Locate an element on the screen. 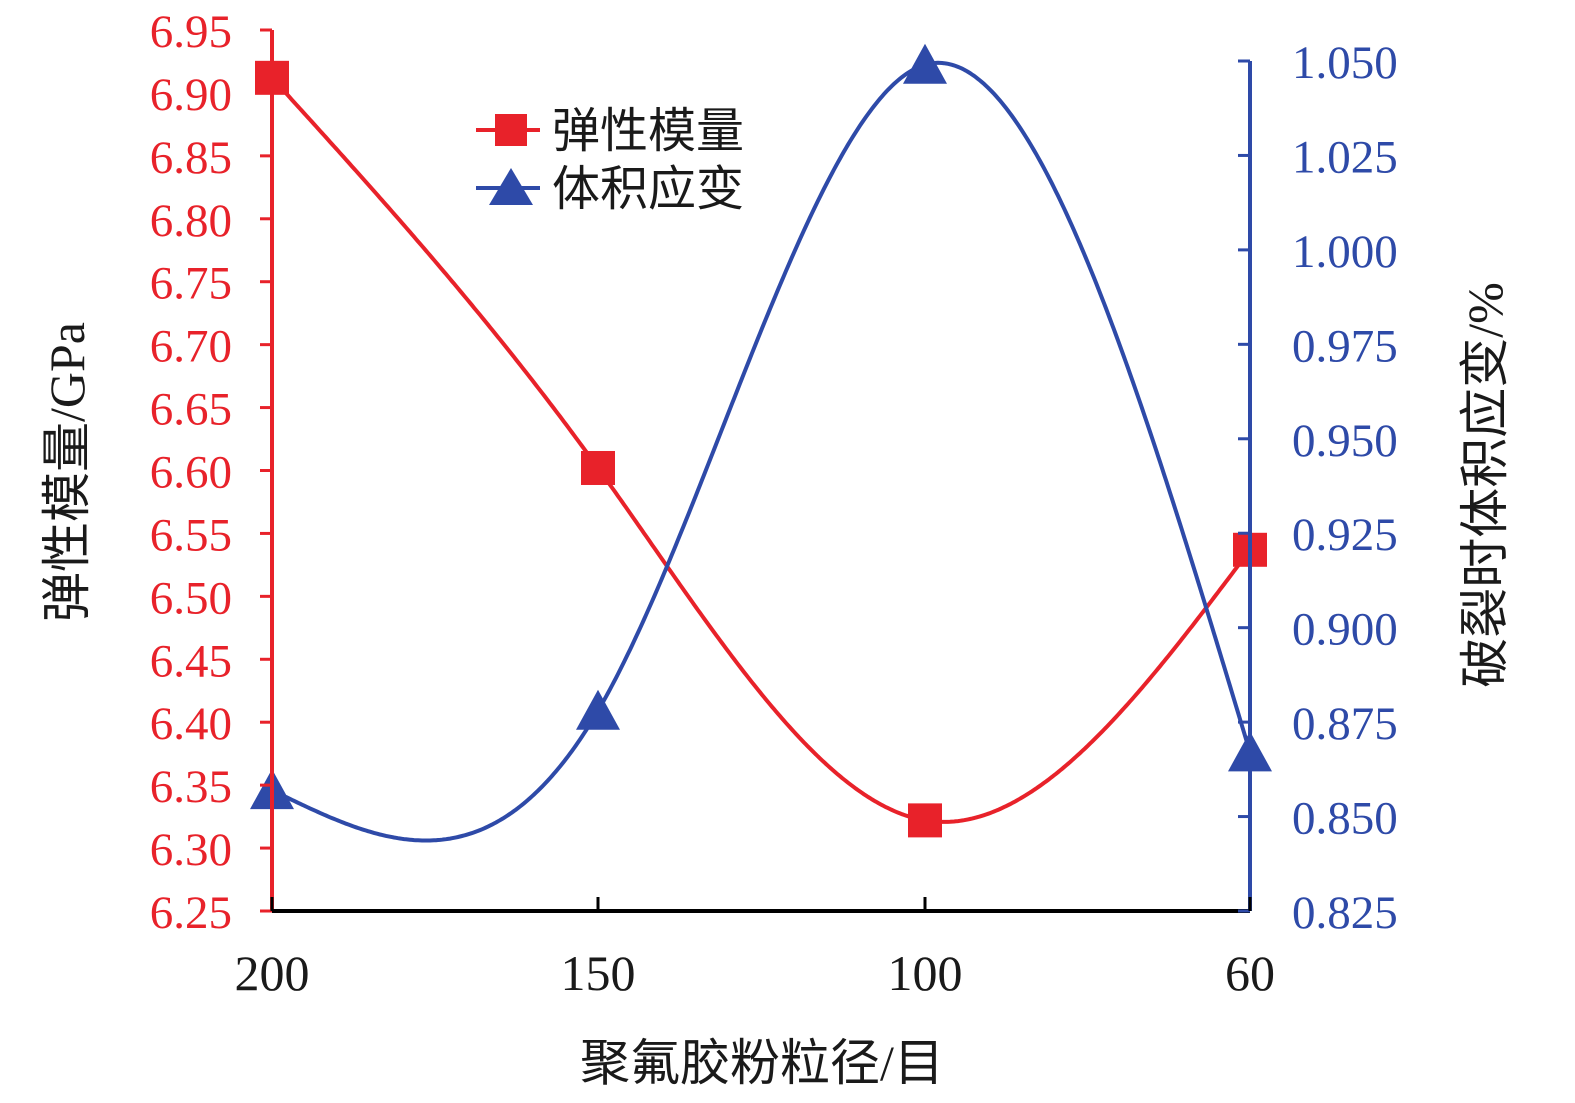 The width and height of the screenshot is (1575, 1103). y-right-tick-label: 0.950 is located at coordinates (1345, 441).